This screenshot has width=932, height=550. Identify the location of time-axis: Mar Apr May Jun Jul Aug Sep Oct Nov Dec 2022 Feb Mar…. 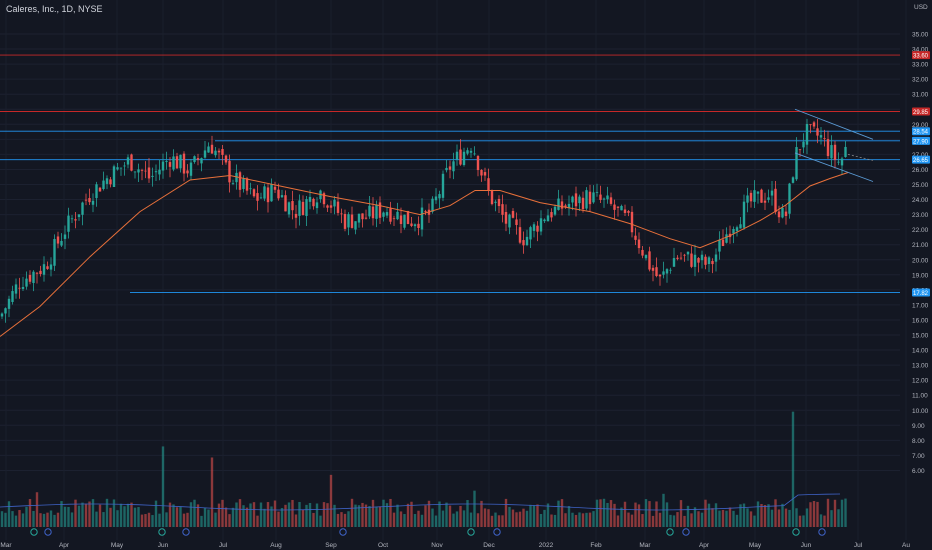
(455, 545).